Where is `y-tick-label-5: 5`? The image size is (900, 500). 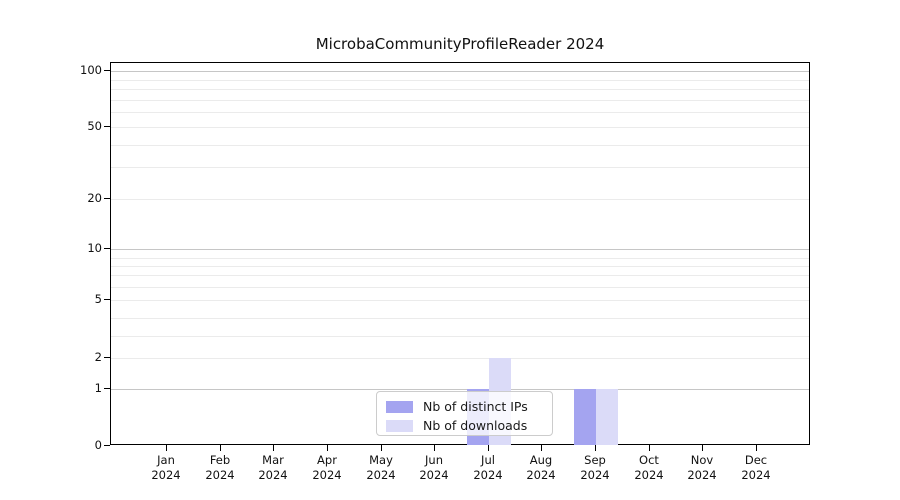
y-tick-label-5: 5 is located at coordinates (98, 299).